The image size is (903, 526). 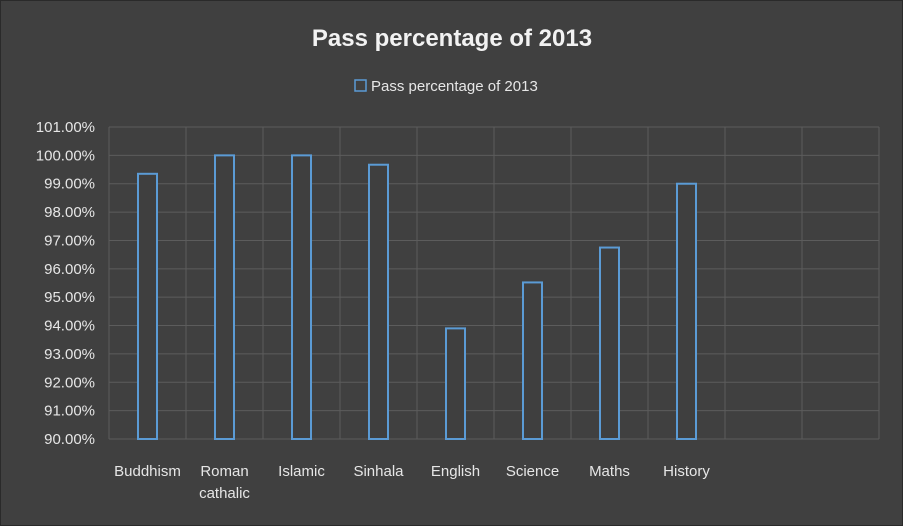 What do you see at coordinates (609, 471) in the screenshot?
I see `x-category-label: Maths` at bounding box center [609, 471].